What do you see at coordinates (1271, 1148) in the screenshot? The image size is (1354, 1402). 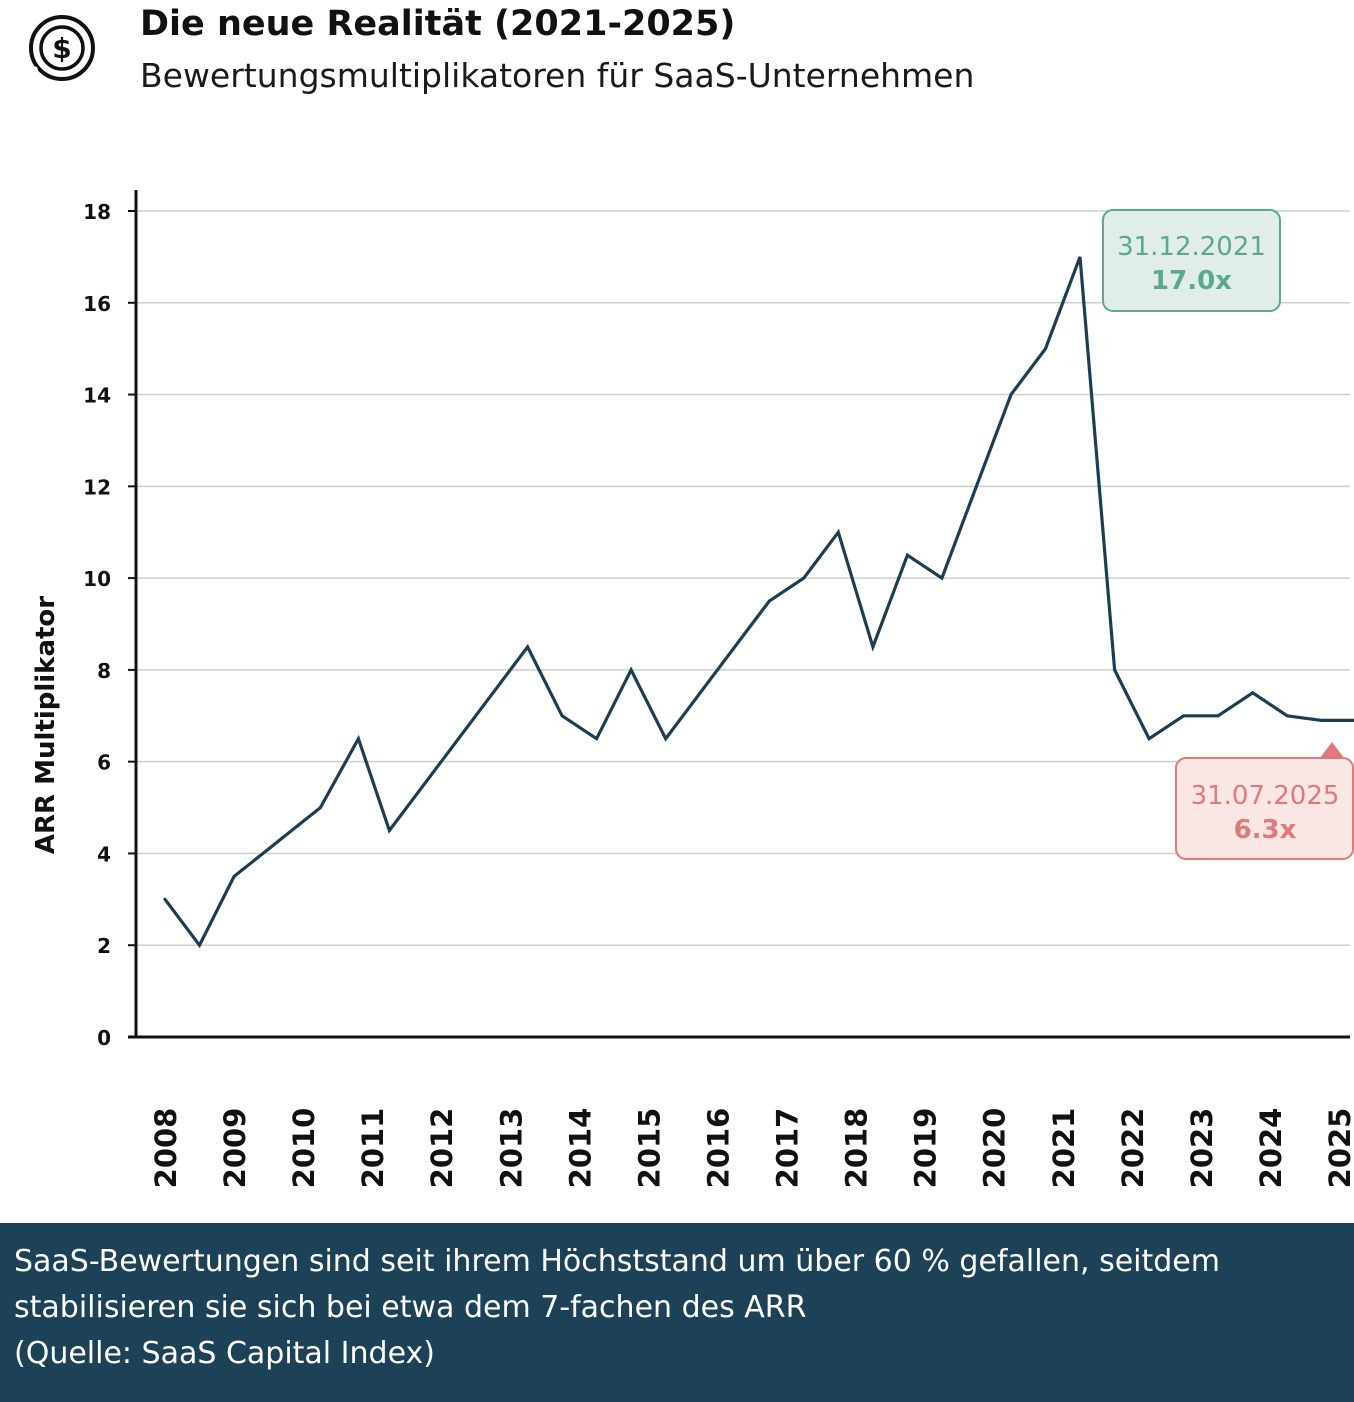 I see `x-tick-label-2024: 2024` at bounding box center [1271, 1148].